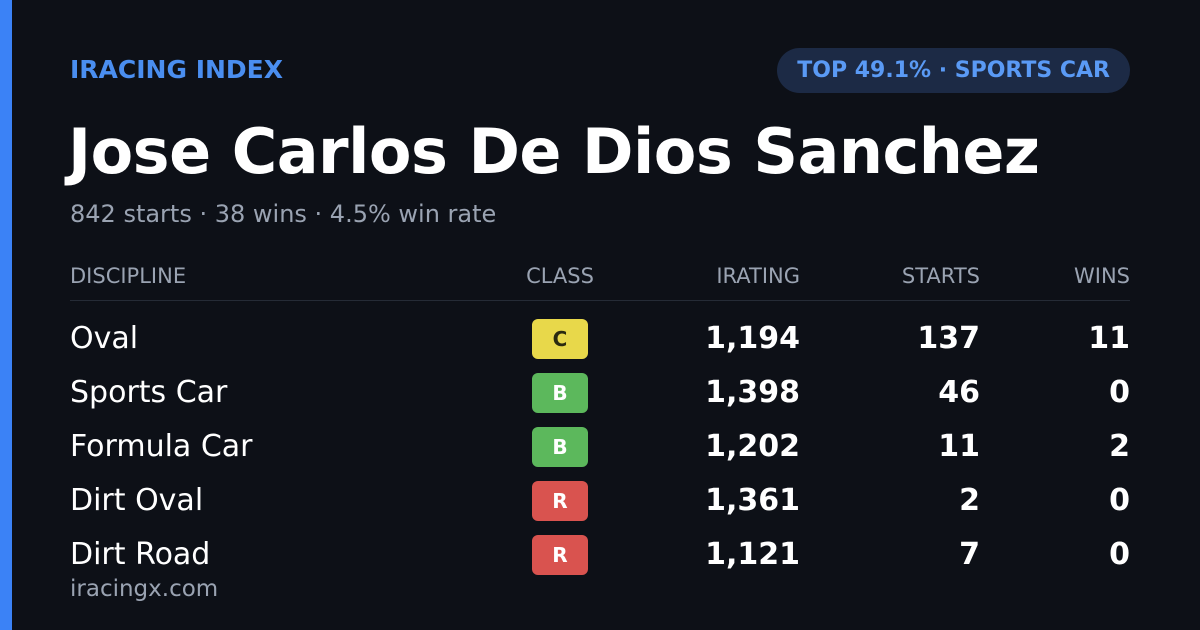 This screenshot has width=1200, height=630. I want to click on irating-cell: 1,361, so click(752, 500).